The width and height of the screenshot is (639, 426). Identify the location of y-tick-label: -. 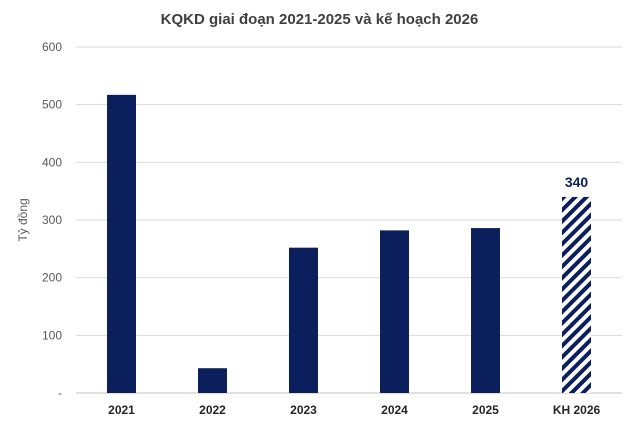
(60, 393).